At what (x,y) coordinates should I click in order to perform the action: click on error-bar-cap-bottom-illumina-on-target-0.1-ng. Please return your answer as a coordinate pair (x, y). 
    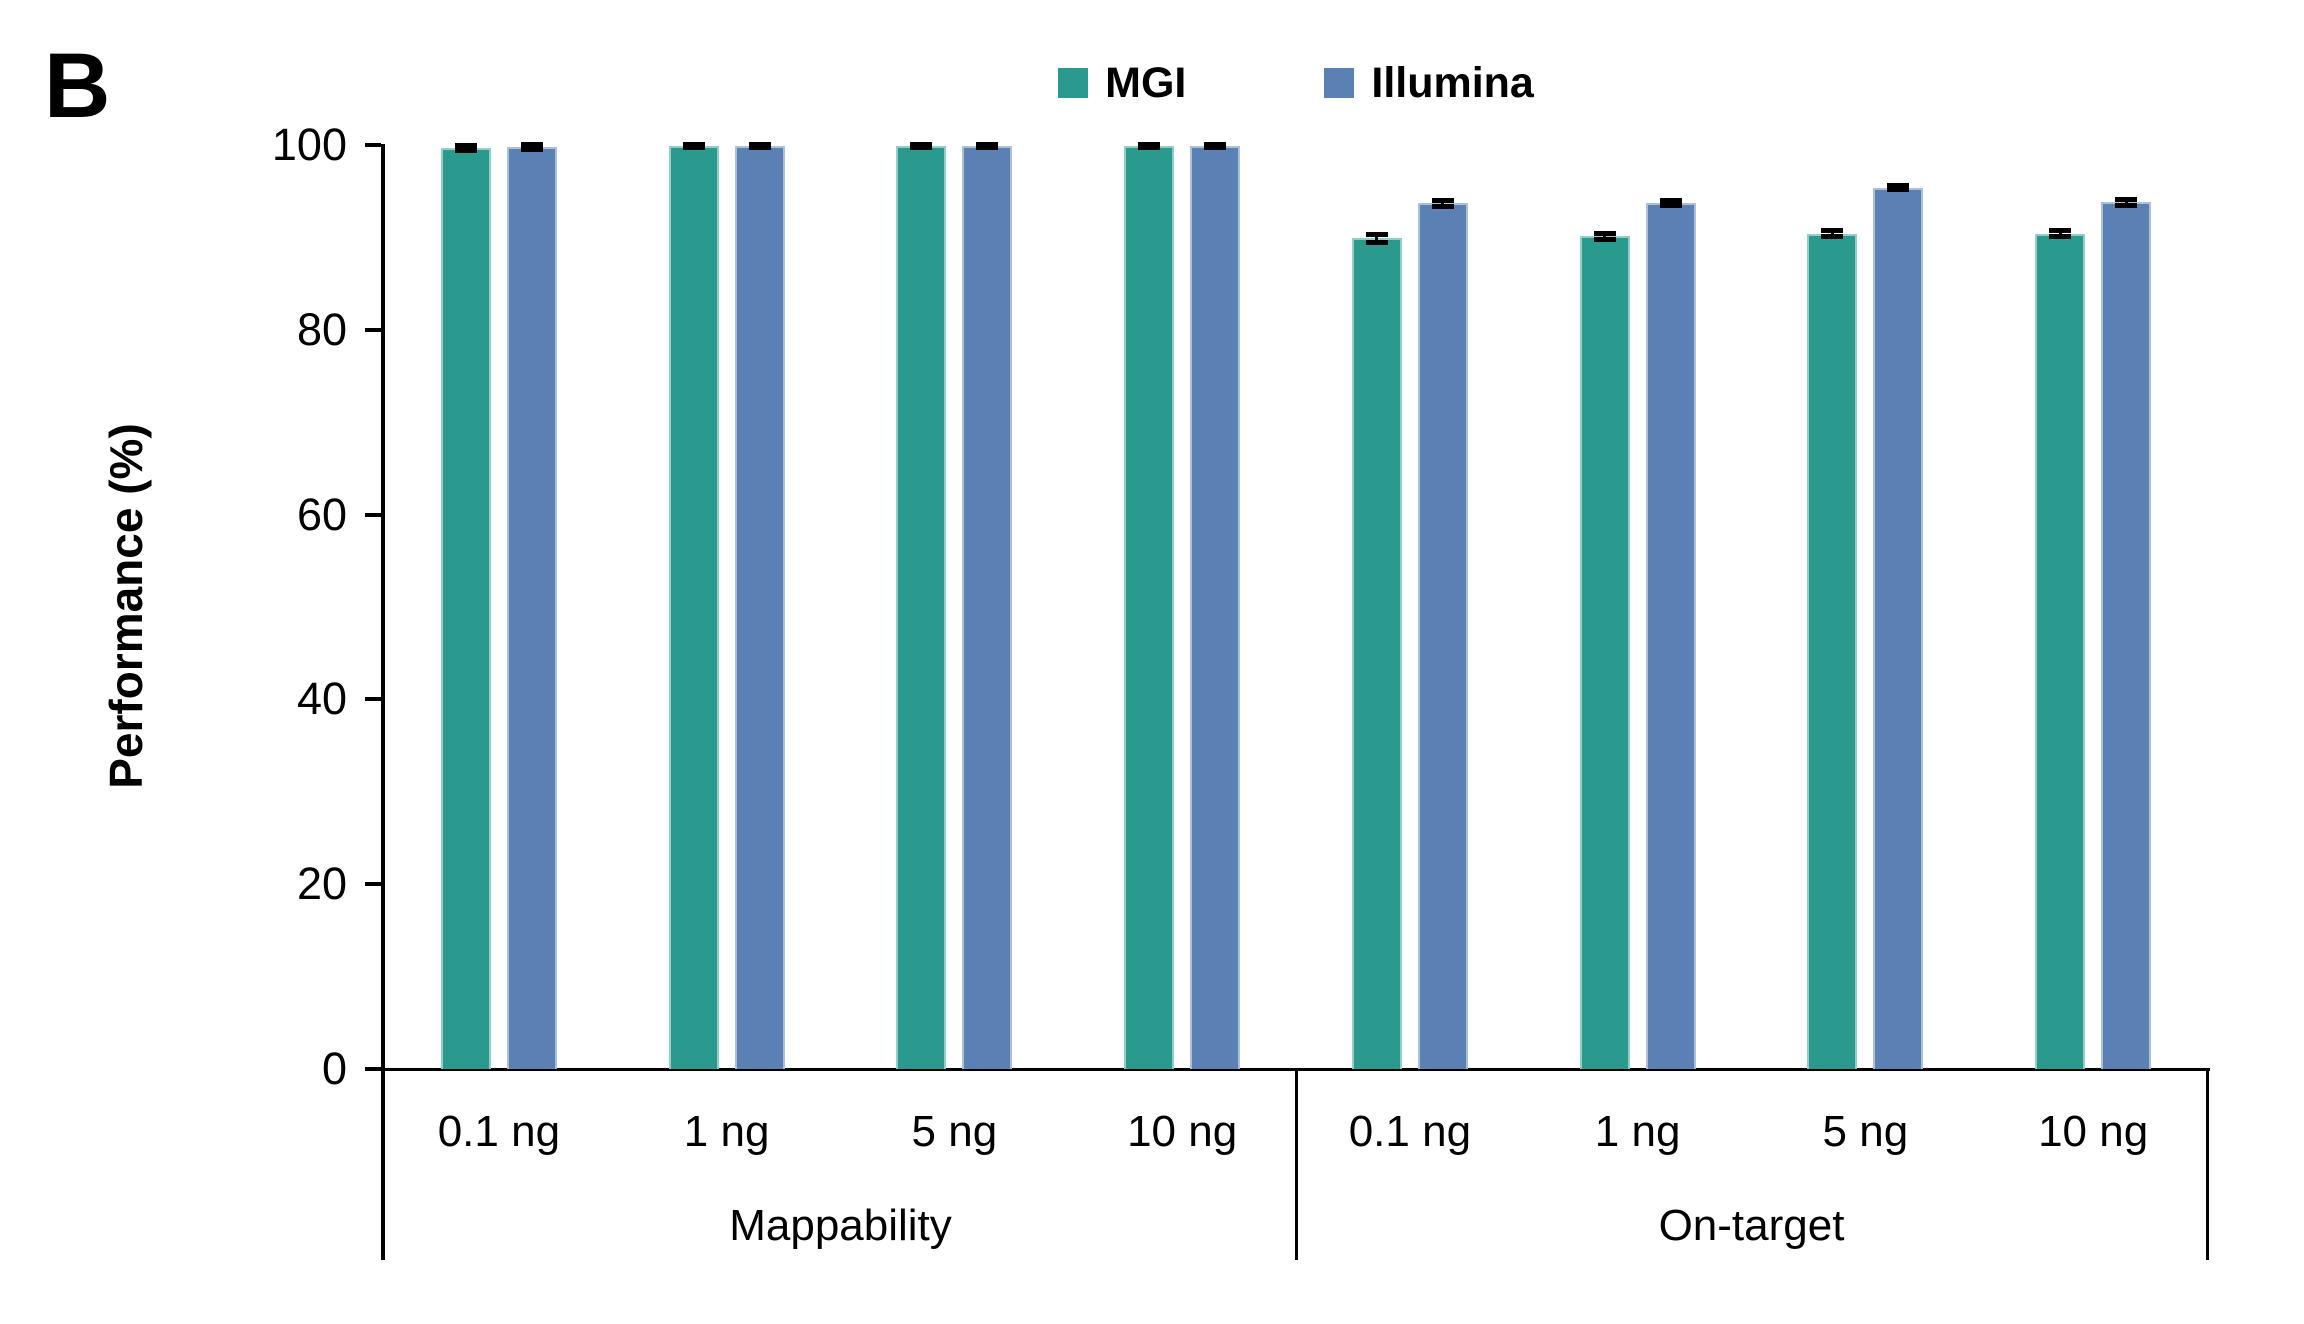
    Looking at the image, I should click on (1442, 206).